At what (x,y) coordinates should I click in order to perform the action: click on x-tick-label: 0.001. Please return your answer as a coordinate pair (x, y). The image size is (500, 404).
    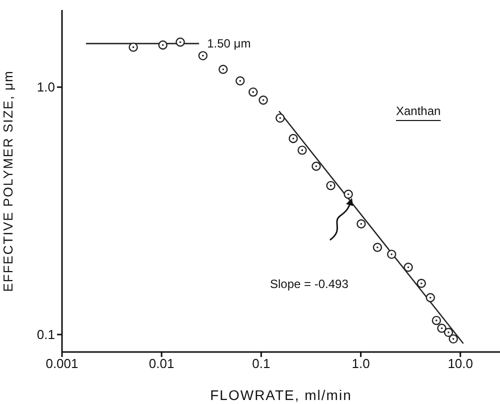
    Looking at the image, I should click on (62, 364).